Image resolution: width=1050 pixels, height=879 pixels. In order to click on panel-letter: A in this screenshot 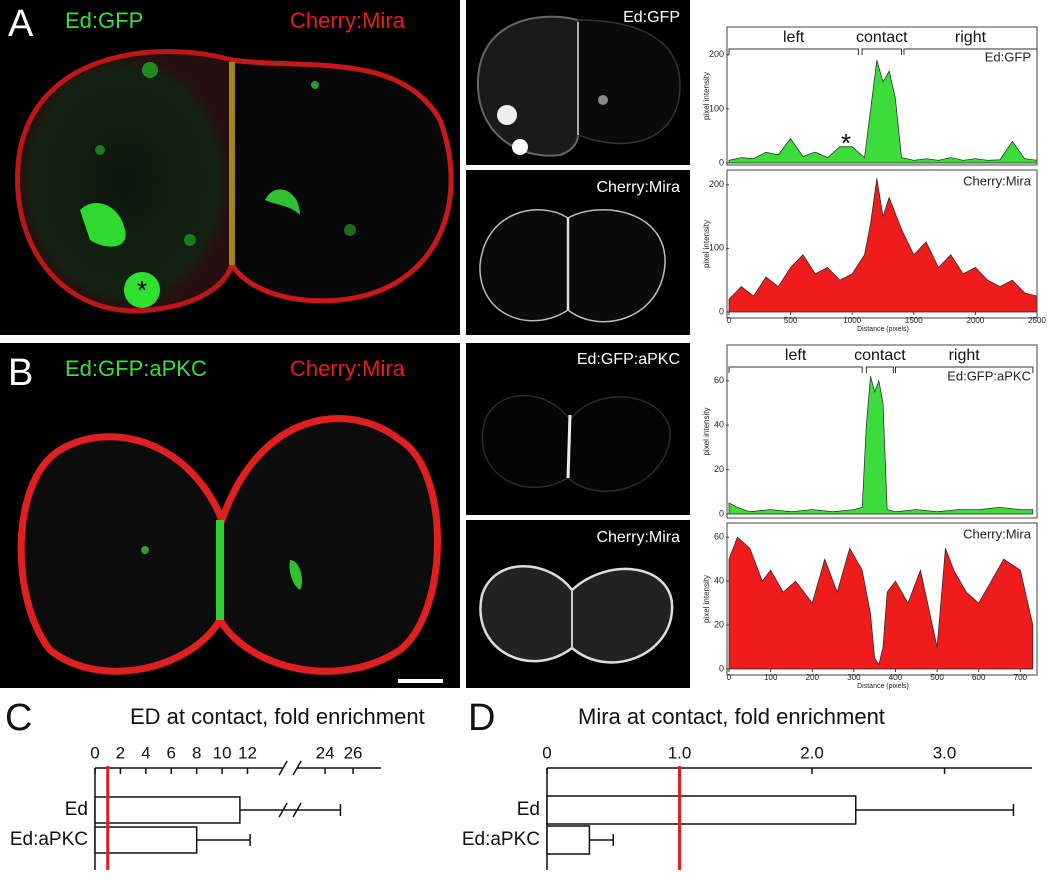, I will do `click(21, 24)`.